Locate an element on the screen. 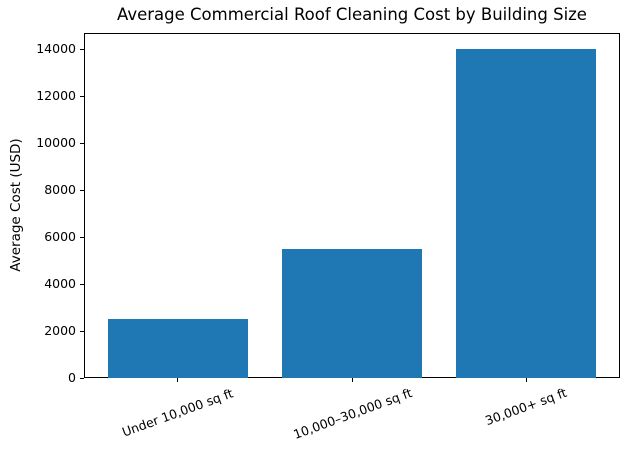 The width and height of the screenshot is (630, 470). y-tick-label: 6000 is located at coordinates (60, 237).